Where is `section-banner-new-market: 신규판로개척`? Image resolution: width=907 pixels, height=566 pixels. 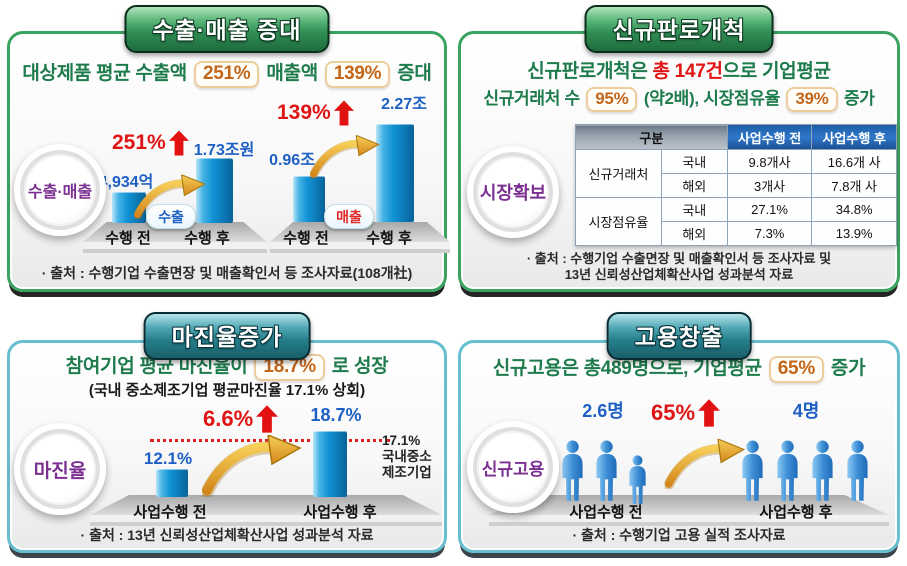 section-banner-new-market: 신규판로개척 is located at coordinates (679, 29).